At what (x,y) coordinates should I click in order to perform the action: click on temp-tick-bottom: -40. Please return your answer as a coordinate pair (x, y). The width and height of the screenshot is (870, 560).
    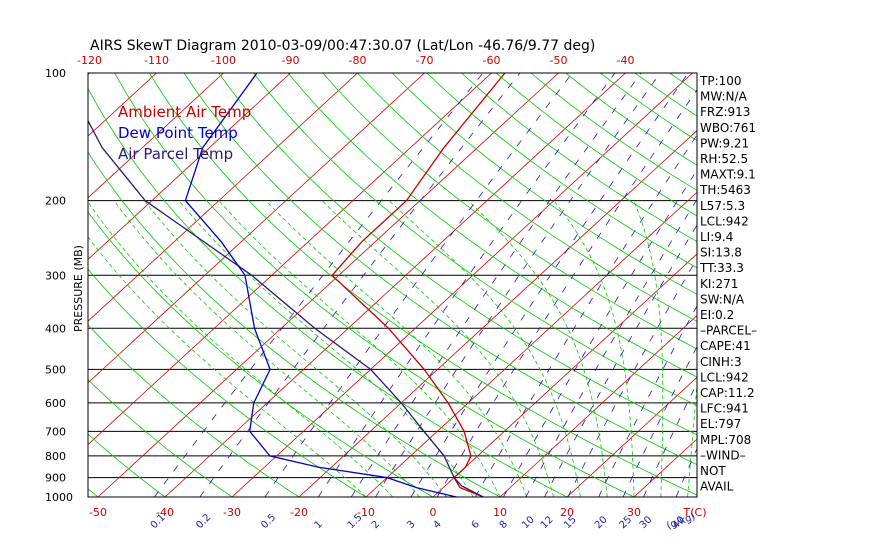
    Looking at the image, I should click on (165, 512).